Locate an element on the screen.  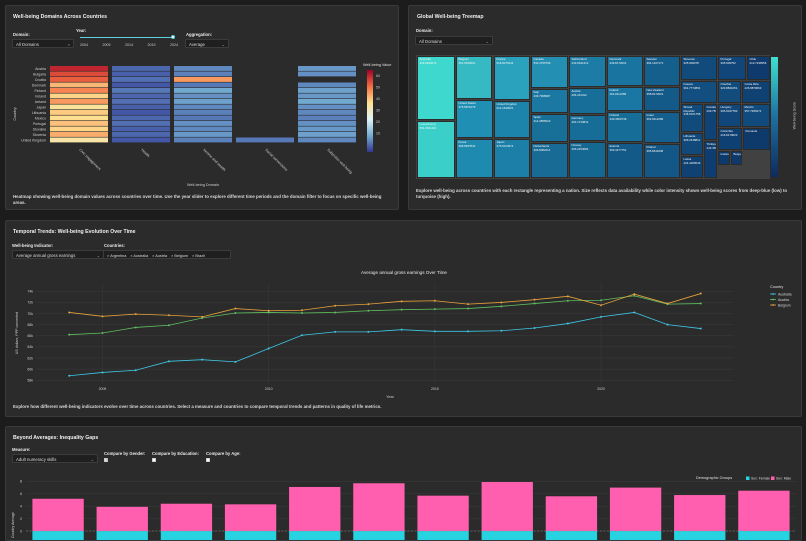
treemap-cell: Canada 532.4755799 is located at coordinates (549, 72).